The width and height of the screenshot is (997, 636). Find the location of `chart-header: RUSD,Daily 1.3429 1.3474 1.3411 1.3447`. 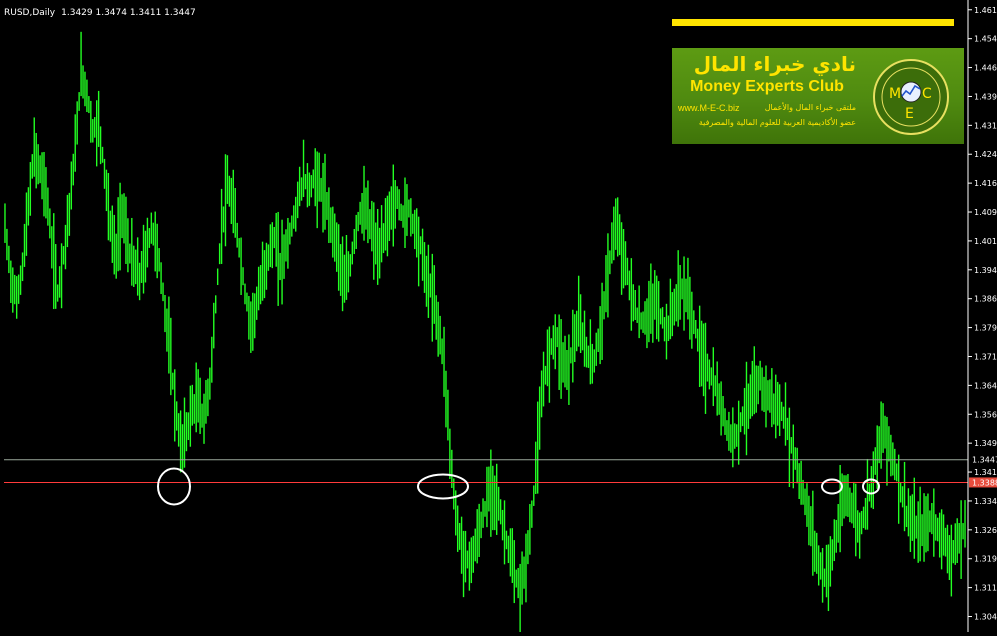

chart-header: RUSD,Daily 1.3429 1.3474 1.3411 1.3447 is located at coordinates (100, 13).